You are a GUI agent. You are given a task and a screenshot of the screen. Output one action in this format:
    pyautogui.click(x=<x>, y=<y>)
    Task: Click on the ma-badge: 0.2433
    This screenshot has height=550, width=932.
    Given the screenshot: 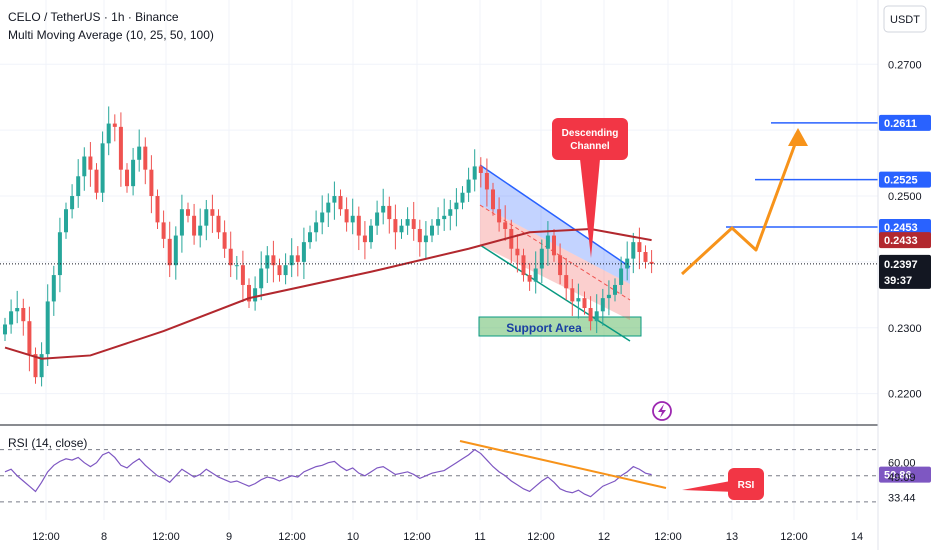 What is the action you would take?
    pyautogui.click(x=901, y=241)
    